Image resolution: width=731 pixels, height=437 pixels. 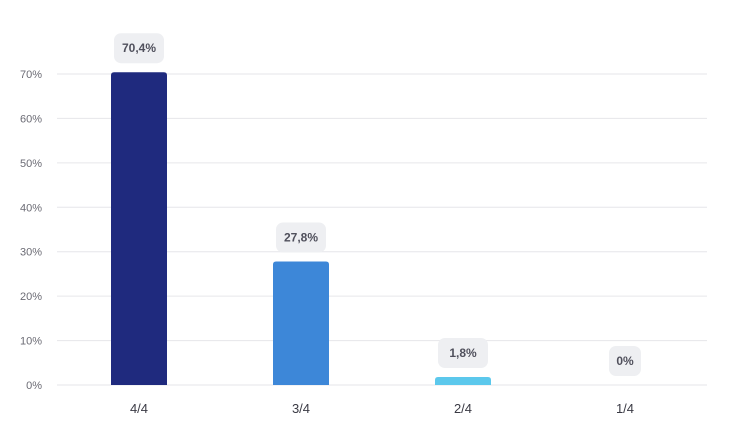 I want to click on y-tick-label: 30%, so click(x=31, y=253).